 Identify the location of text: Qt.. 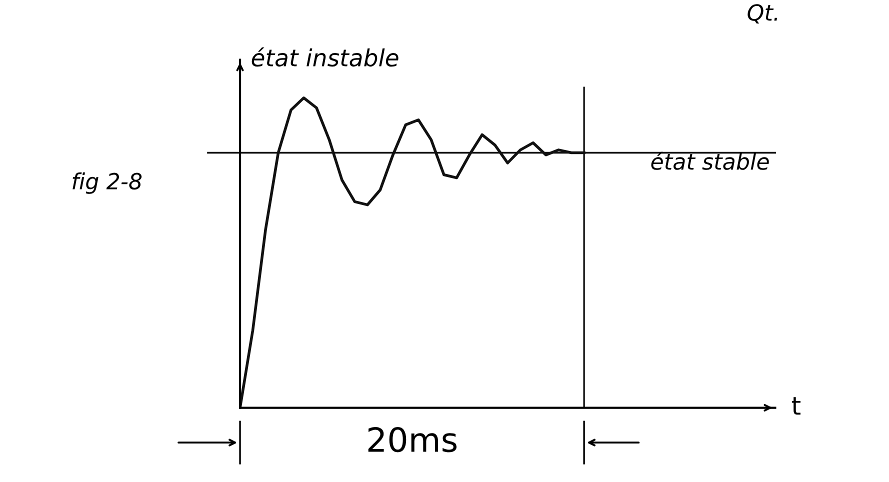
(763, 14).